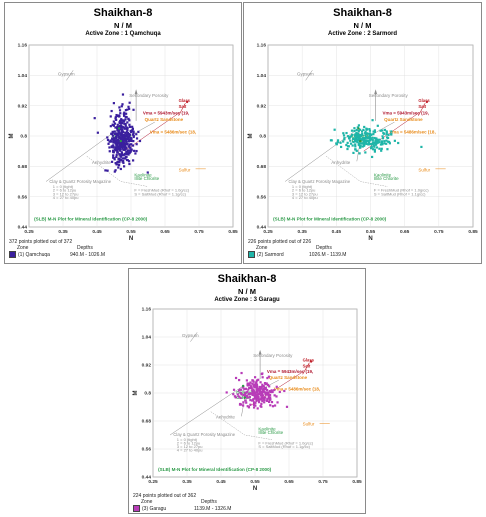 The height and width of the screenshot is (517, 486). Describe the element at coordinates (161, 190) in the screenshot. I see `fresh-mud-label: F = FreshMud (Rhof = 1.0g/cc)` at that location.